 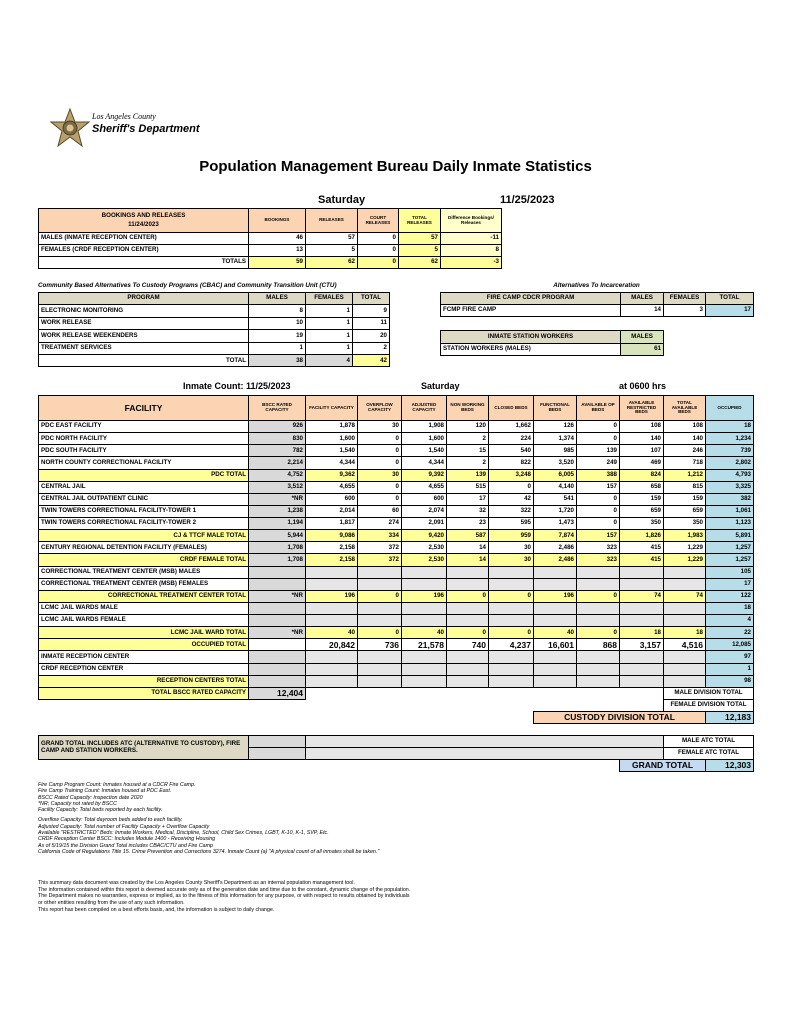 I want to click on value: 1,720, so click(x=555, y=511).